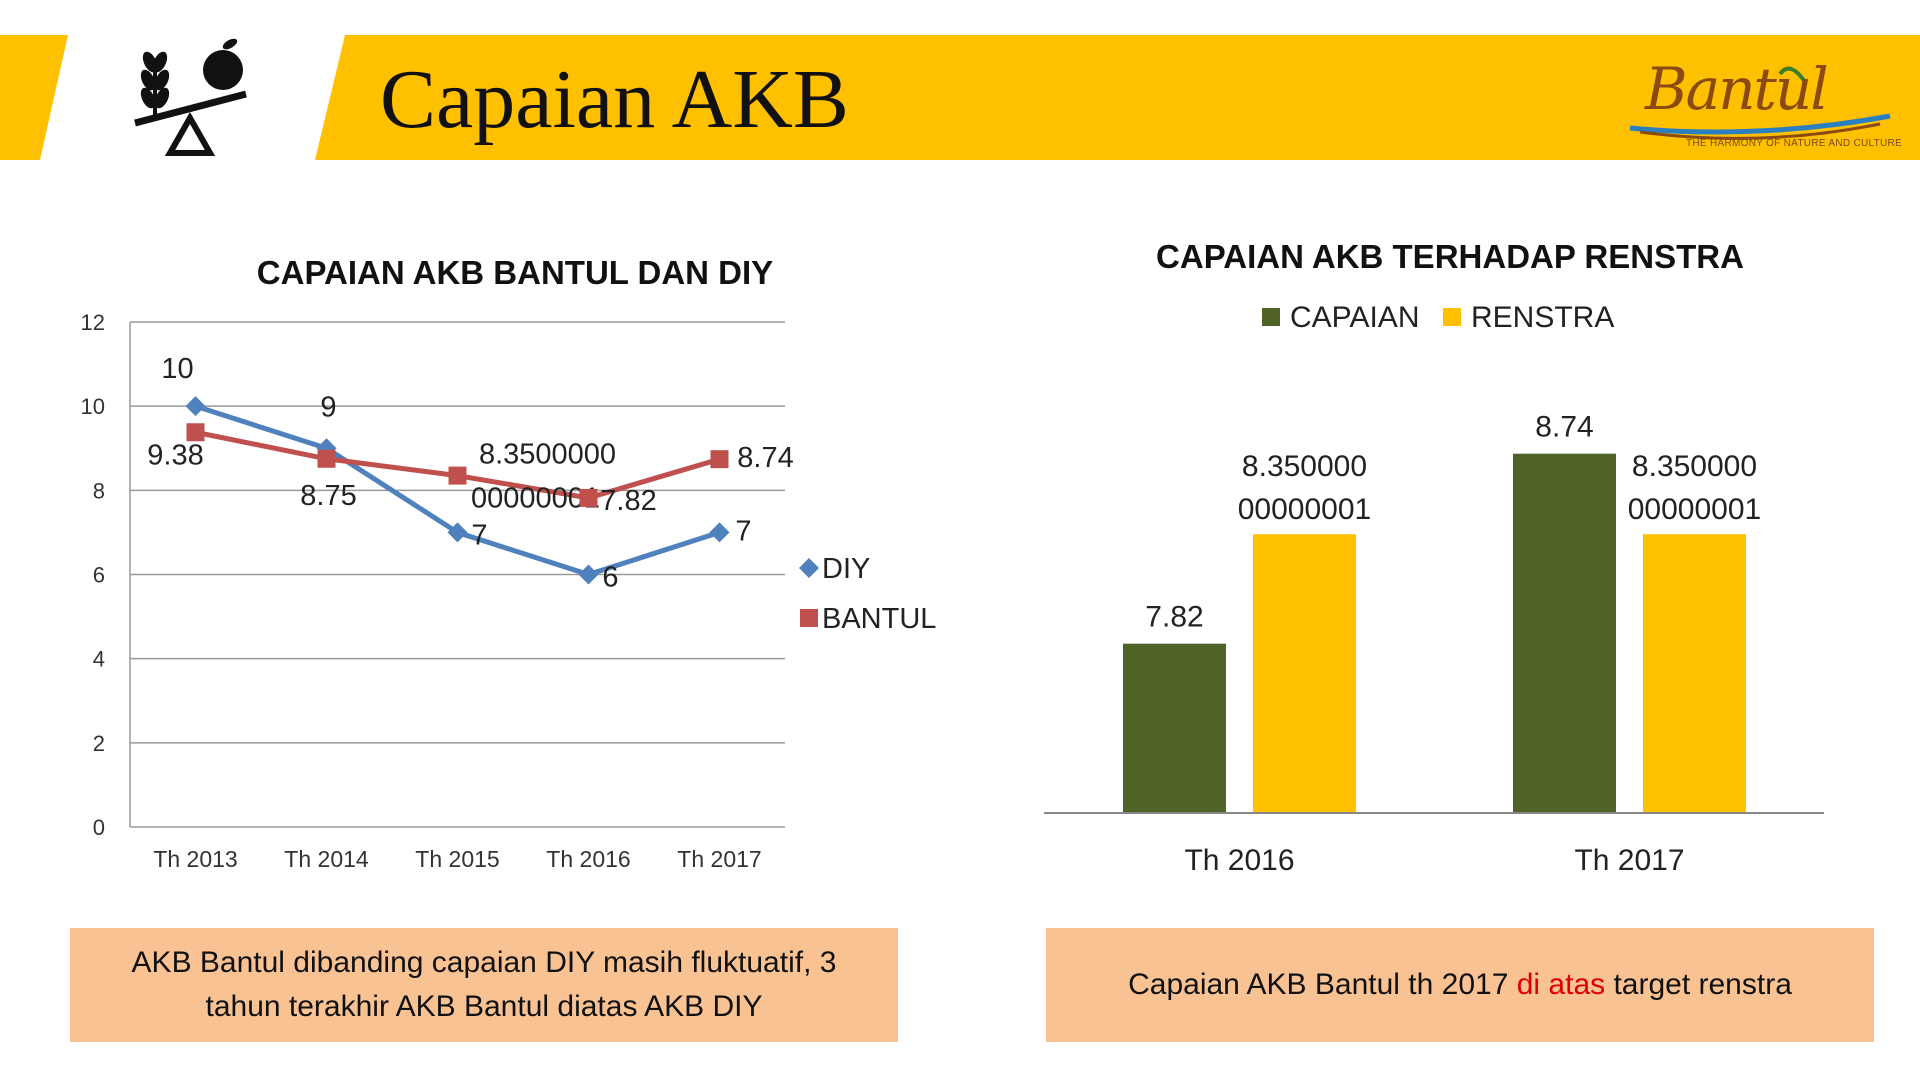 The image size is (1920, 1080). What do you see at coordinates (809, 568) in the screenshot?
I see `legend-diy-icon` at bounding box center [809, 568].